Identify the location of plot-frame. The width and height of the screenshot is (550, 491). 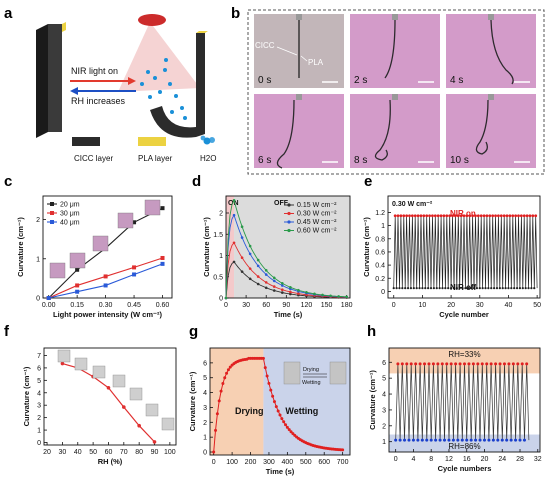
(280, 401).